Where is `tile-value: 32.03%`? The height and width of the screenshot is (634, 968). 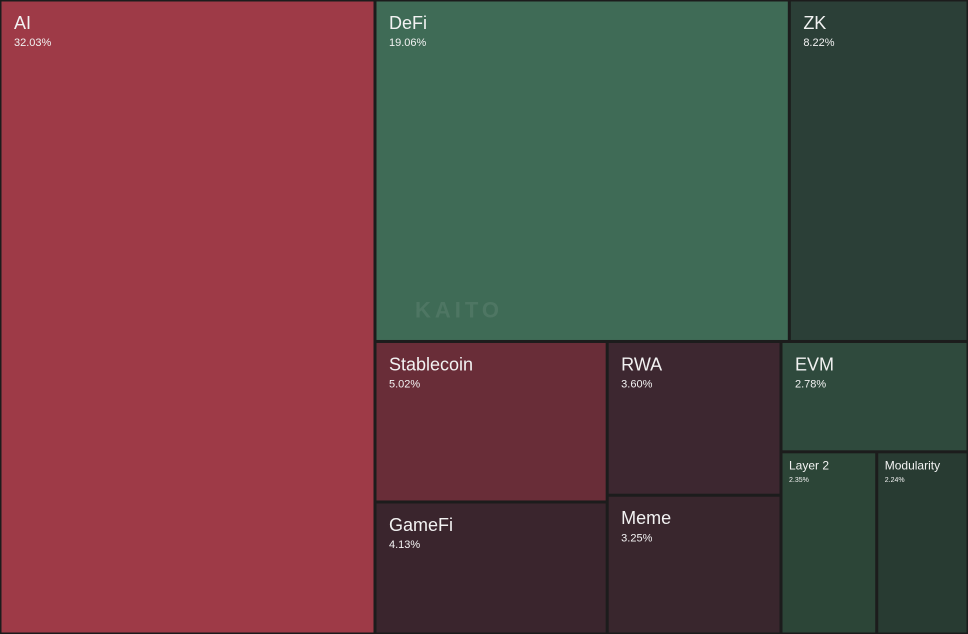
tile-value: 32.03% is located at coordinates (33, 43).